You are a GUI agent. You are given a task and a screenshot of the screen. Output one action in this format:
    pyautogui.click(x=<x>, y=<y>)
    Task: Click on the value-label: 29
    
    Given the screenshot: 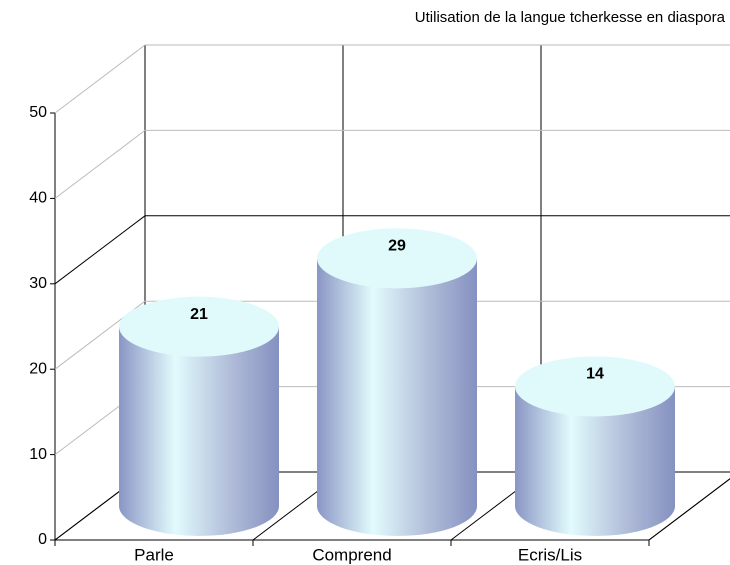 What is the action you would take?
    pyautogui.click(x=397, y=246)
    